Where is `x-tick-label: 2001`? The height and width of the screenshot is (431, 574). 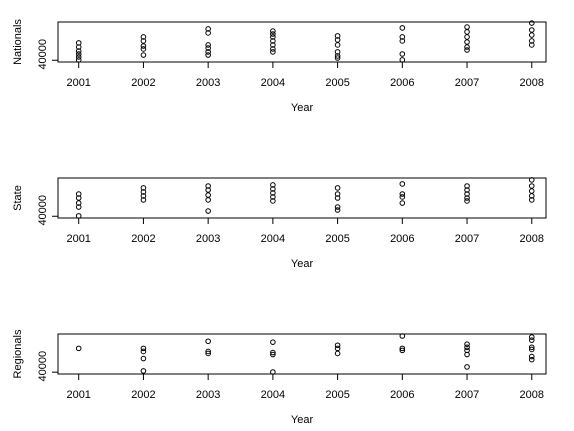
x-tick-label: 2001 is located at coordinates (78, 83).